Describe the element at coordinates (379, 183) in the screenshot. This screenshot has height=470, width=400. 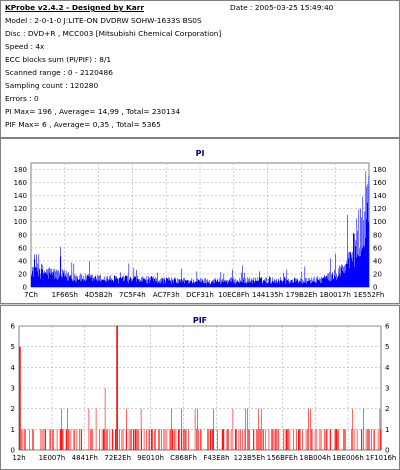
I see `chart-pi-ytick-right: 160` at that location.